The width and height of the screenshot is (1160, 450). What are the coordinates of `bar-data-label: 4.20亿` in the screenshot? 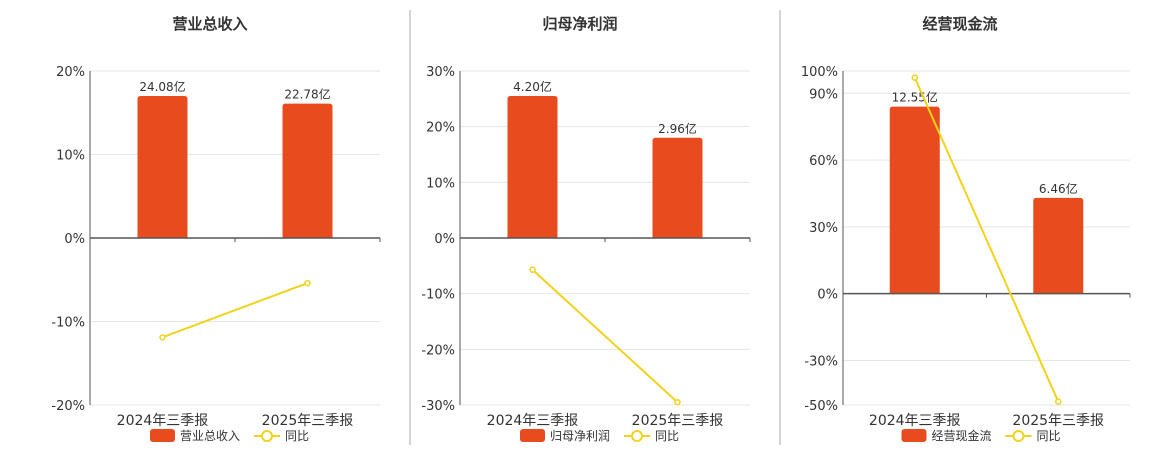 It's located at (532, 86).